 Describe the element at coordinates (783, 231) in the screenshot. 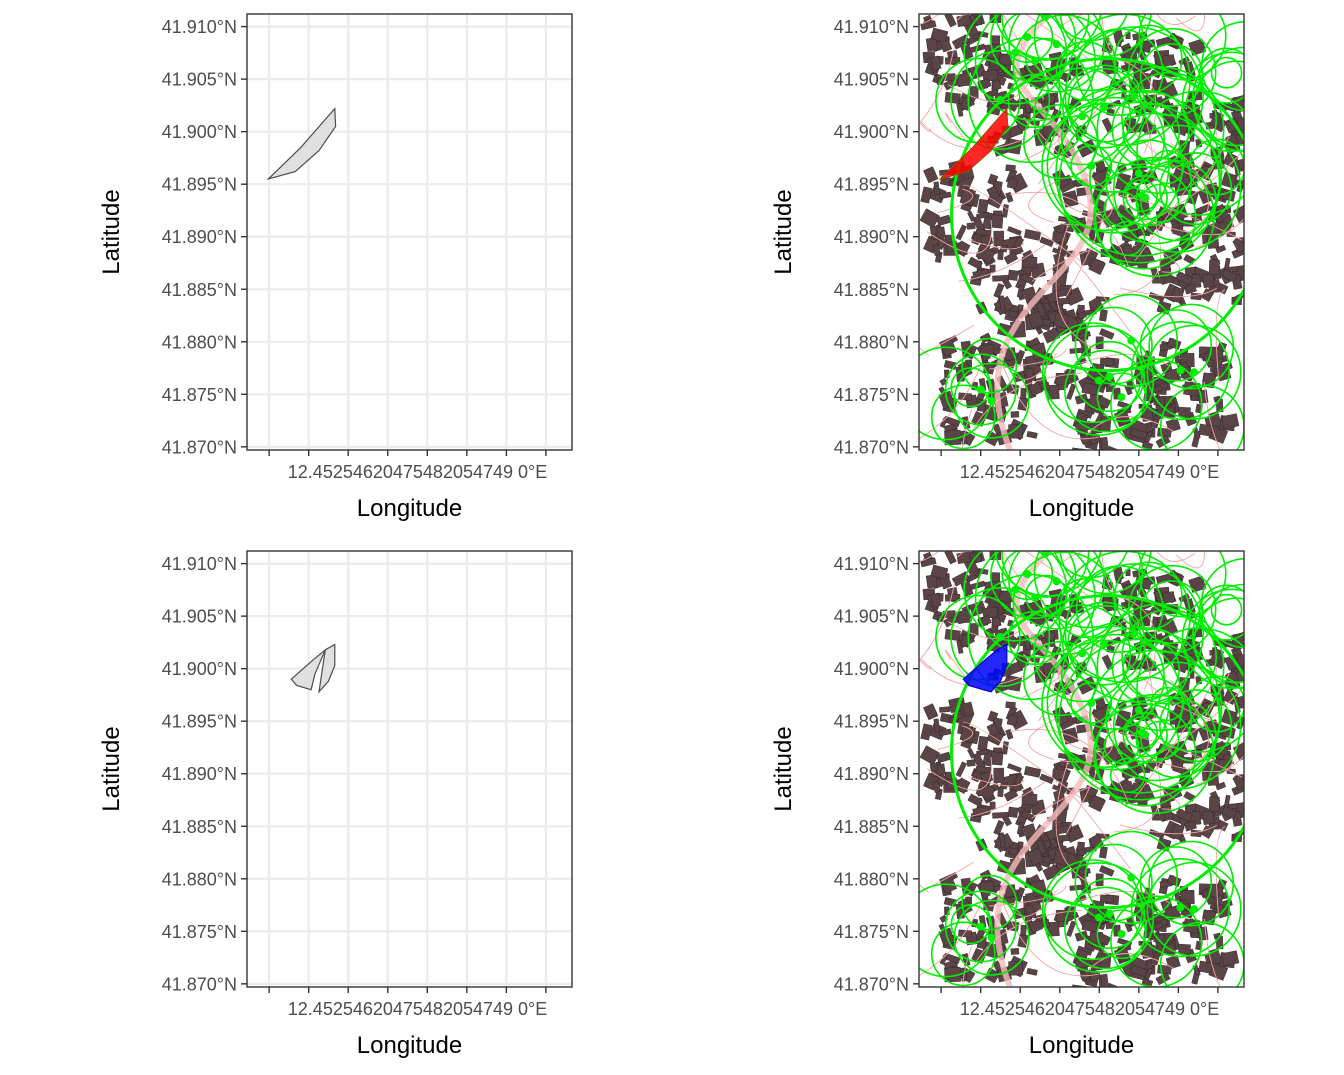

I see `panel-top-right-ylabel: Latitude` at that location.